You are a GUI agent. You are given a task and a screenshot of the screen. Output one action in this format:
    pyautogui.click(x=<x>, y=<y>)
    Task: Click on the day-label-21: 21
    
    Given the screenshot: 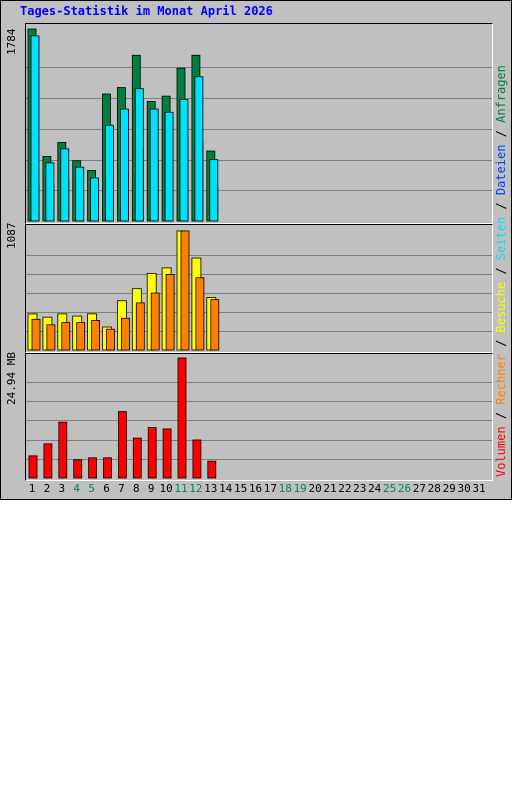 What is the action you would take?
    pyautogui.click(x=330, y=488)
    